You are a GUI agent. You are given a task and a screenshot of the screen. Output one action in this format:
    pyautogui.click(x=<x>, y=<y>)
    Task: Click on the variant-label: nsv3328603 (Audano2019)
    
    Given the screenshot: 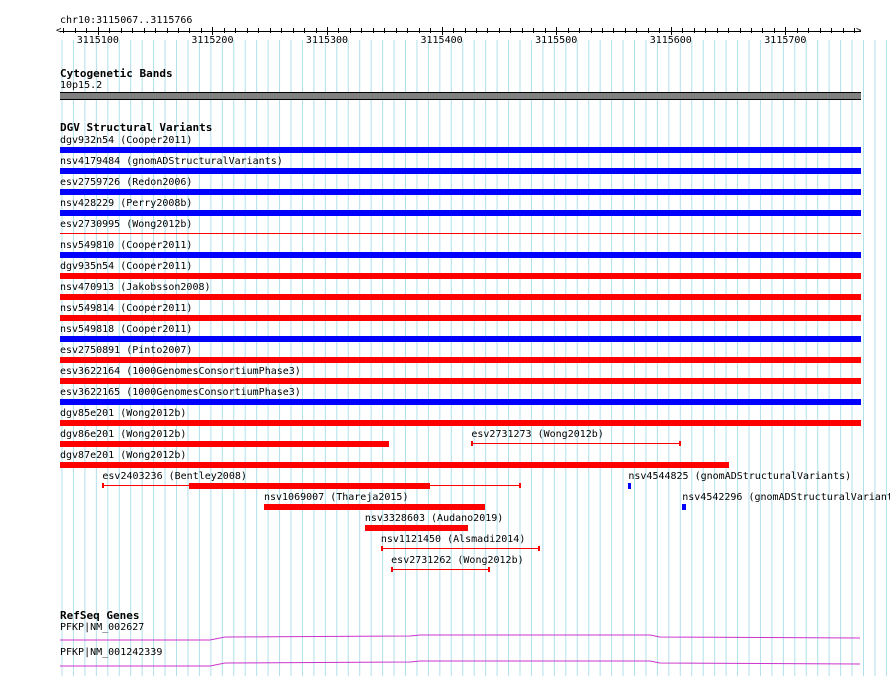 What is the action you would take?
    pyautogui.click(x=434, y=518)
    